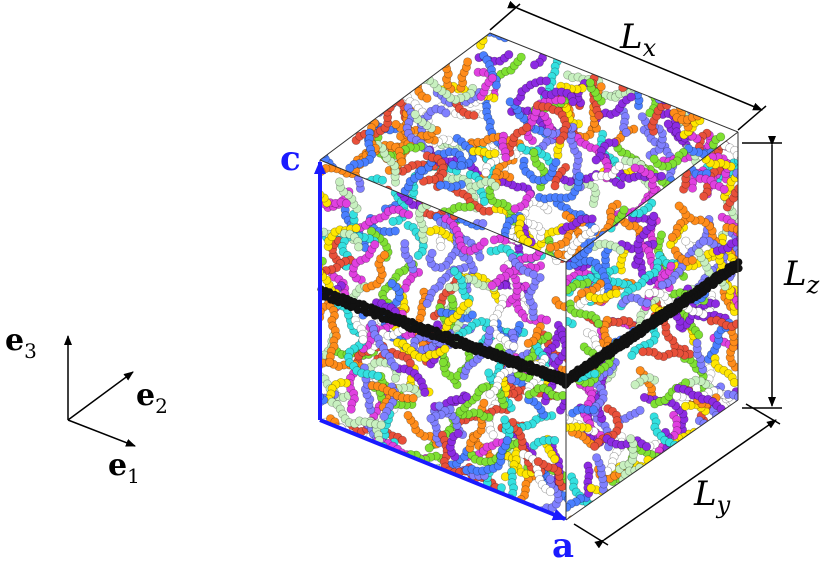 The height and width of the screenshot is (562, 833). What do you see at coordinates (152, 398) in the screenshot?
I see `e2-label: e2` at bounding box center [152, 398].